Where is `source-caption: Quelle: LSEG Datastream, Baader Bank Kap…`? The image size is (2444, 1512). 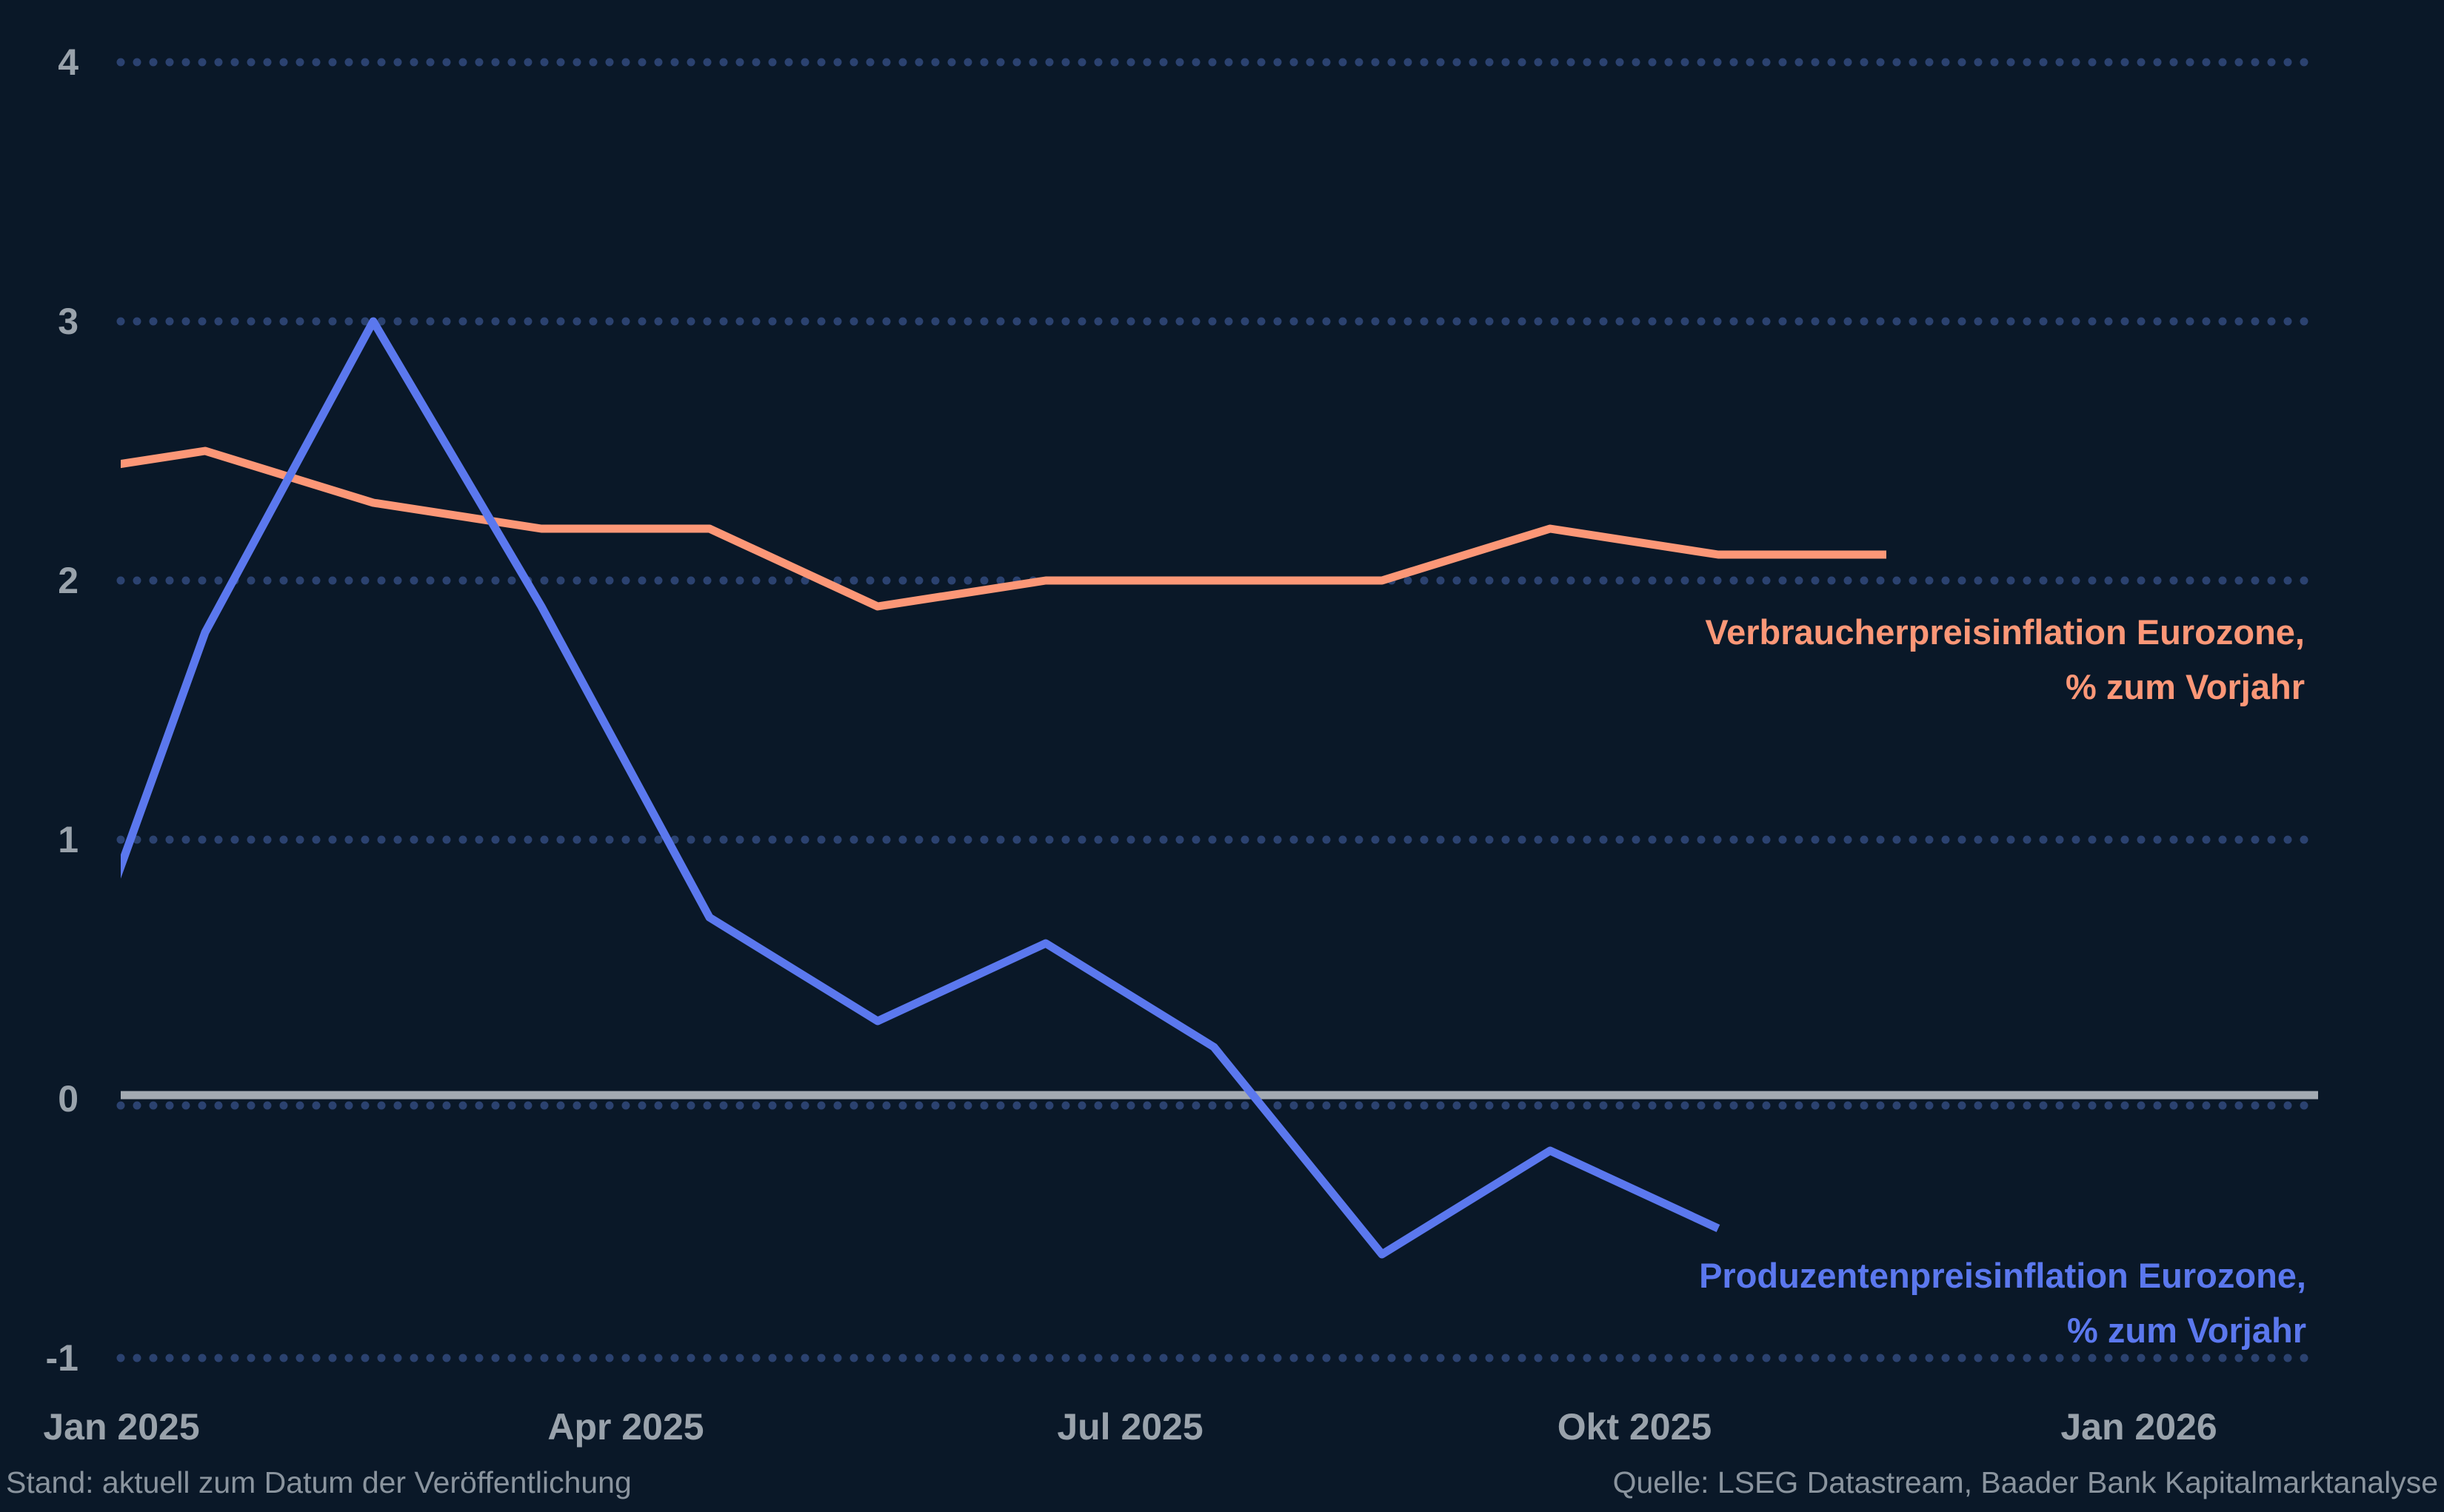 source-caption: Quelle: LSEG Datastream, Baader Bank Kap… is located at coordinates (2025, 1482).